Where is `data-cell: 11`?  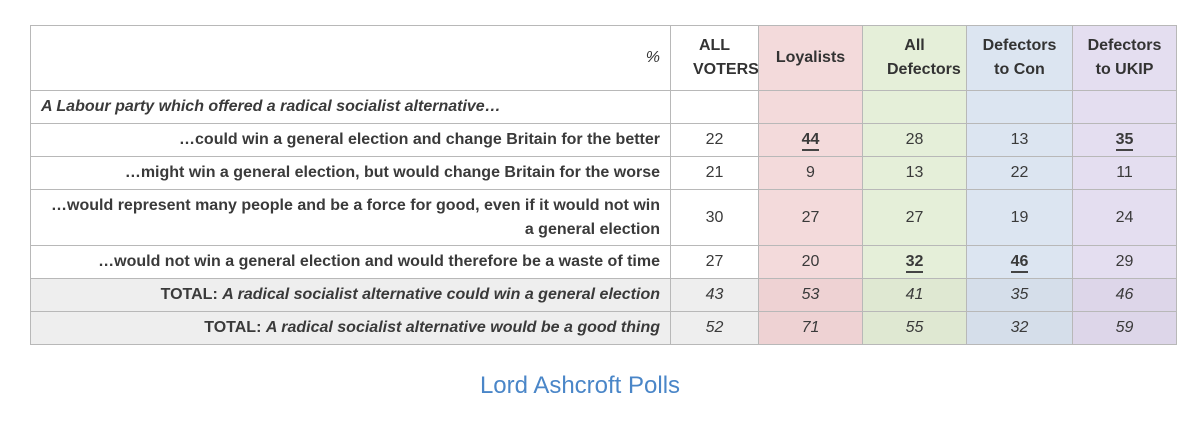 data-cell: 11 is located at coordinates (1124, 173).